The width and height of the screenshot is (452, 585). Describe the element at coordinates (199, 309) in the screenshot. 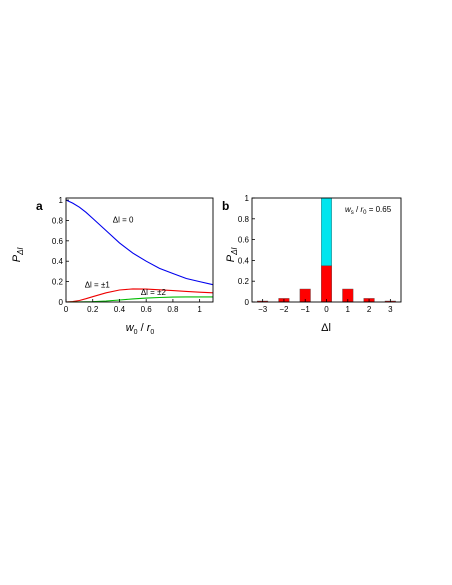

I see `panel-a-xtick-label-5: 1` at that location.